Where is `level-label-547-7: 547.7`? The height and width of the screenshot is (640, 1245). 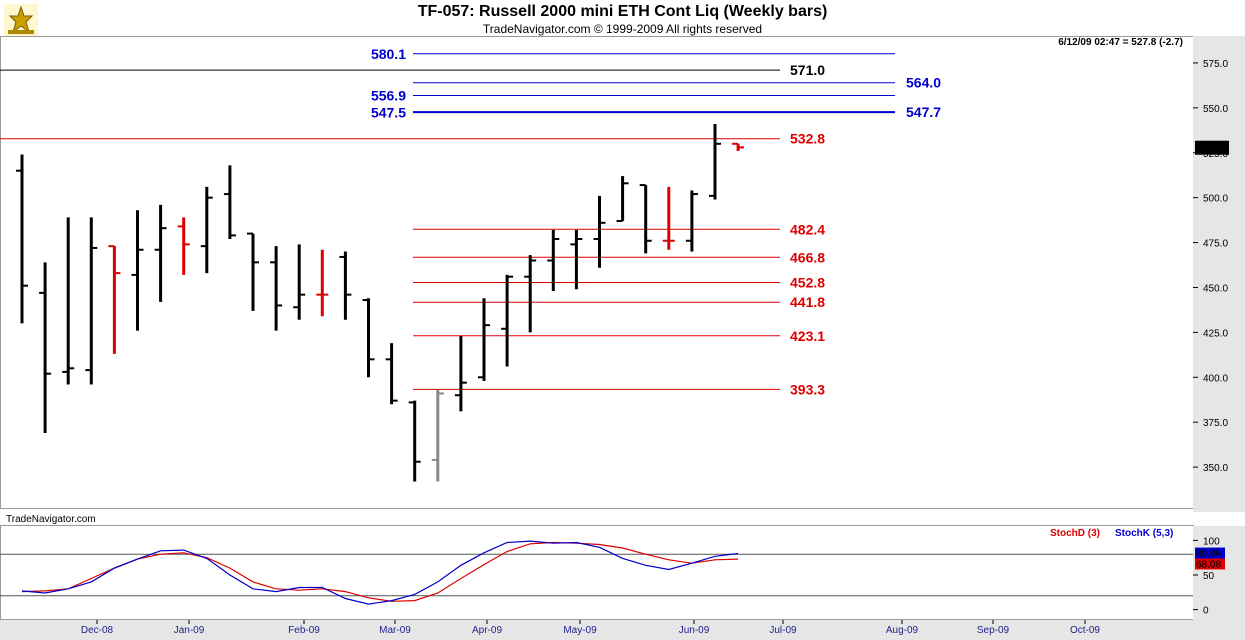
level-label-547-7: 547.7 is located at coordinates (923, 112).